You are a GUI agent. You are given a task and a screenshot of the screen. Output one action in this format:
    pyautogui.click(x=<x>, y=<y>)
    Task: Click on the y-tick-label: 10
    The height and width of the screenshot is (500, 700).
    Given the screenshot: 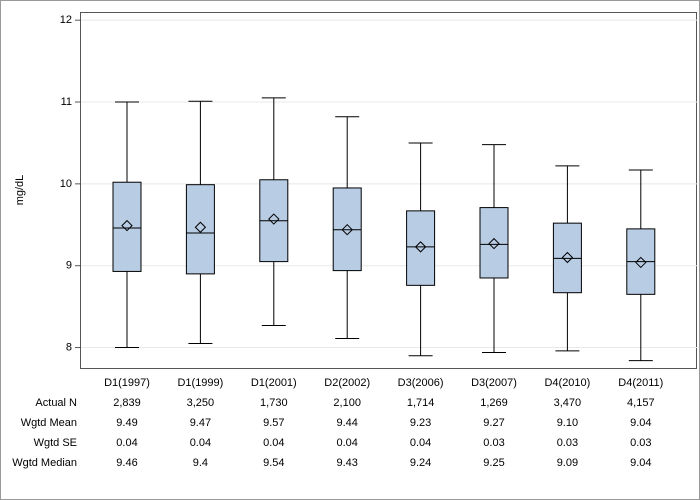 What is the action you would take?
    pyautogui.click(x=66, y=184)
    